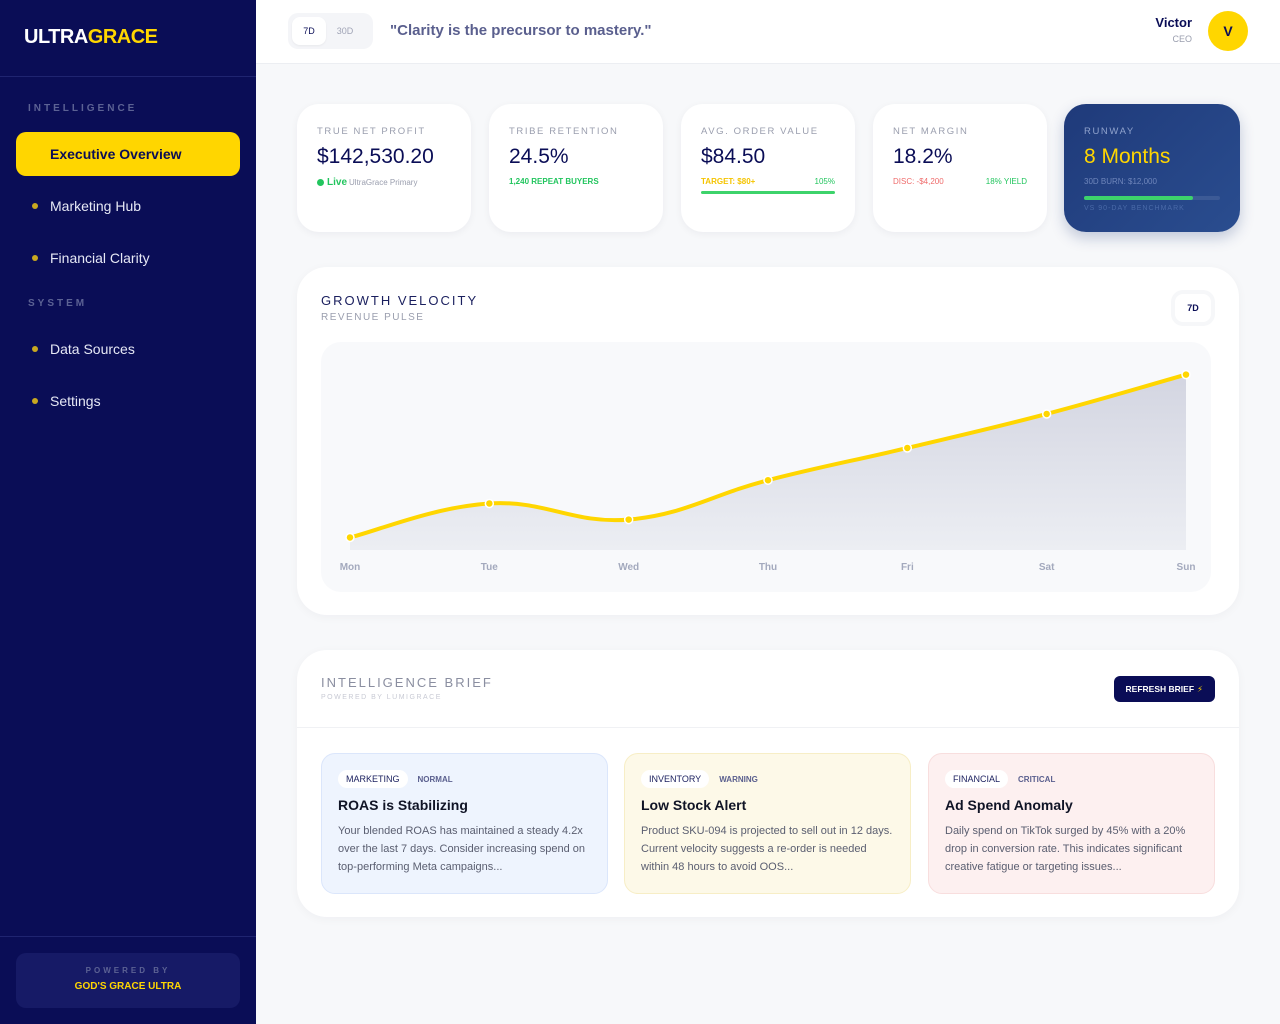 Image resolution: width=1280 pixels, height=1024 pixels. I want to click on x-axis-label: Sat, so click(1047, 567).